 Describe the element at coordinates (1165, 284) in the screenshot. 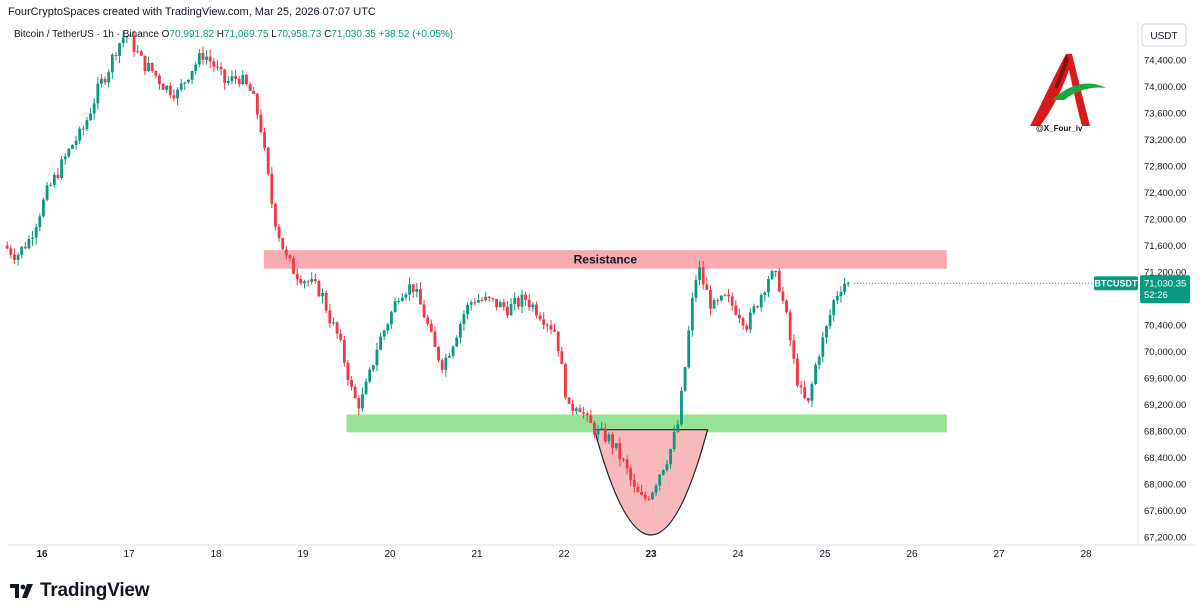

I see `price-badge-value: 71,030.35` at that location.